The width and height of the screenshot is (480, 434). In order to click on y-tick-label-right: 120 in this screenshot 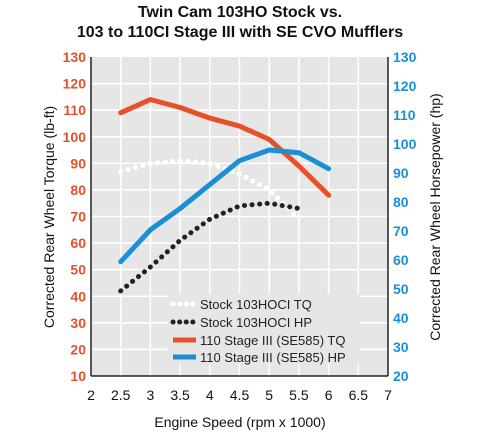, I will do `click(405, 86)`.